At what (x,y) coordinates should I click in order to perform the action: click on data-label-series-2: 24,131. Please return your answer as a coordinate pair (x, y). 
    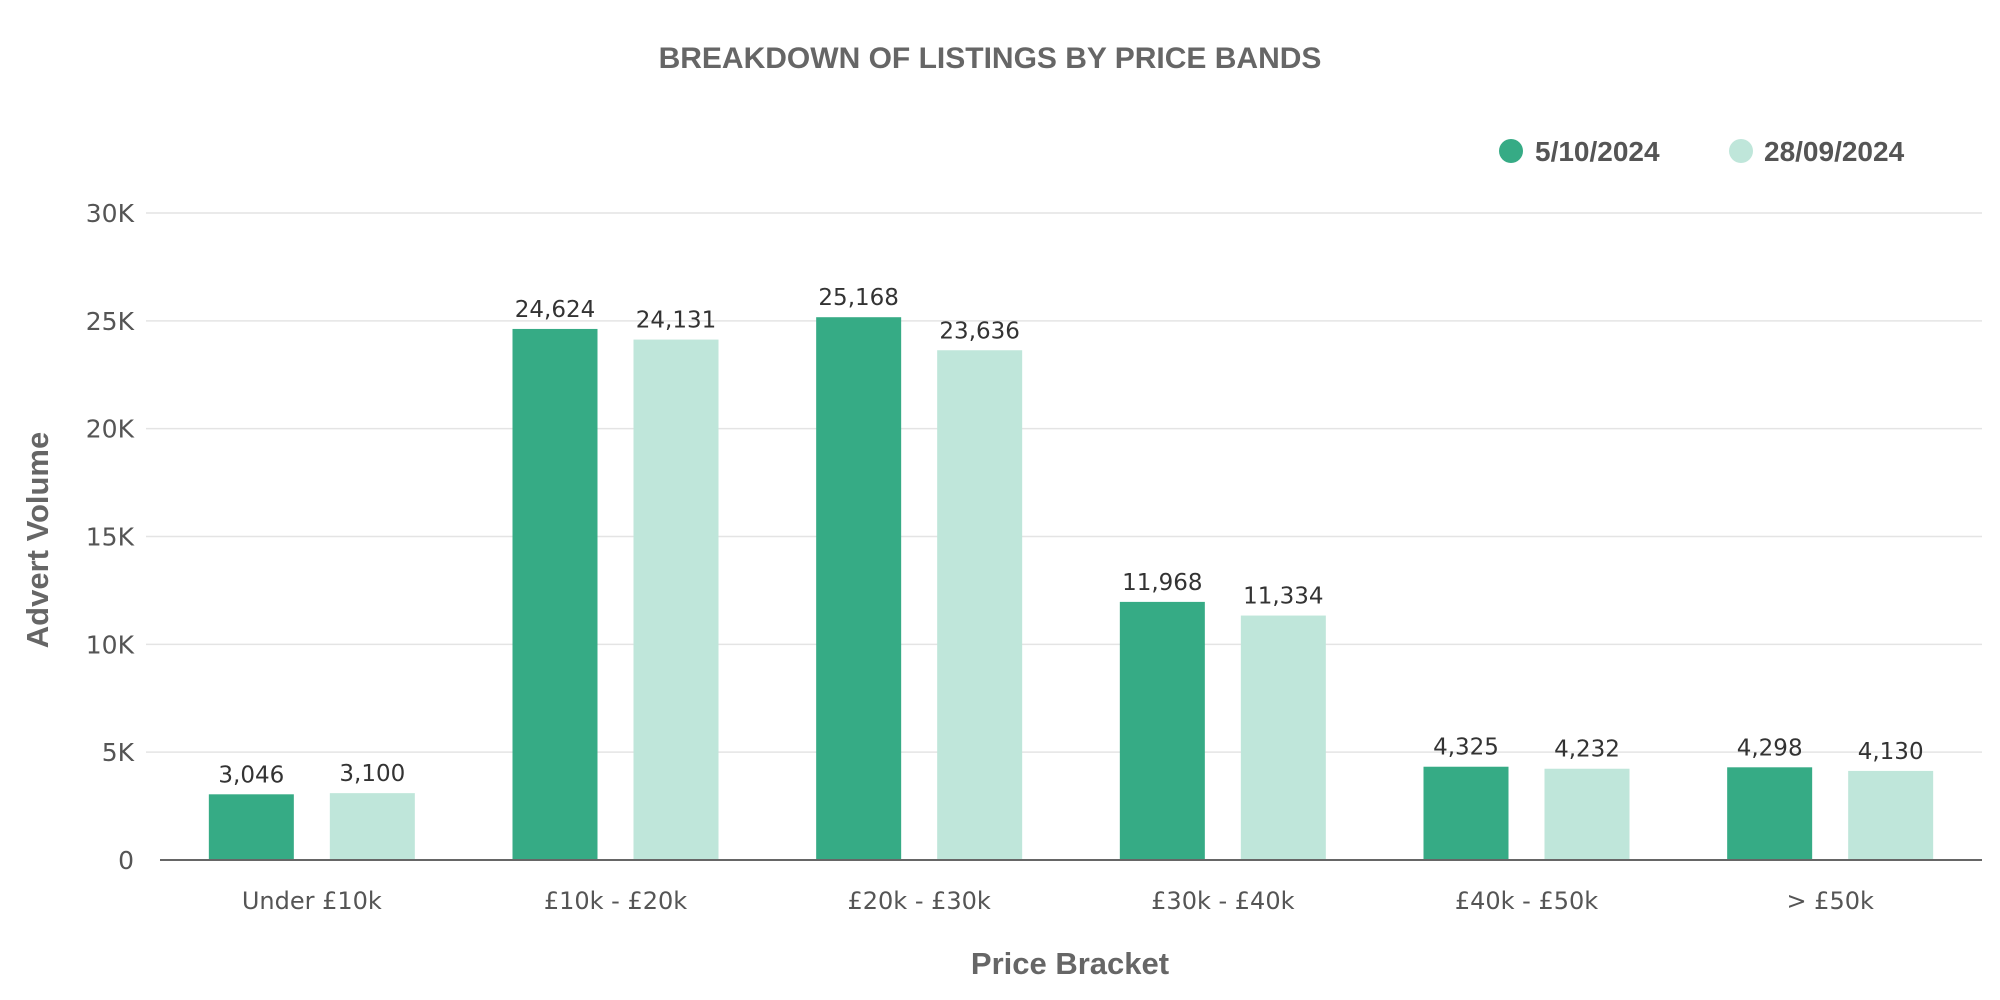
    Looking at the image, I should click on (676, 321).